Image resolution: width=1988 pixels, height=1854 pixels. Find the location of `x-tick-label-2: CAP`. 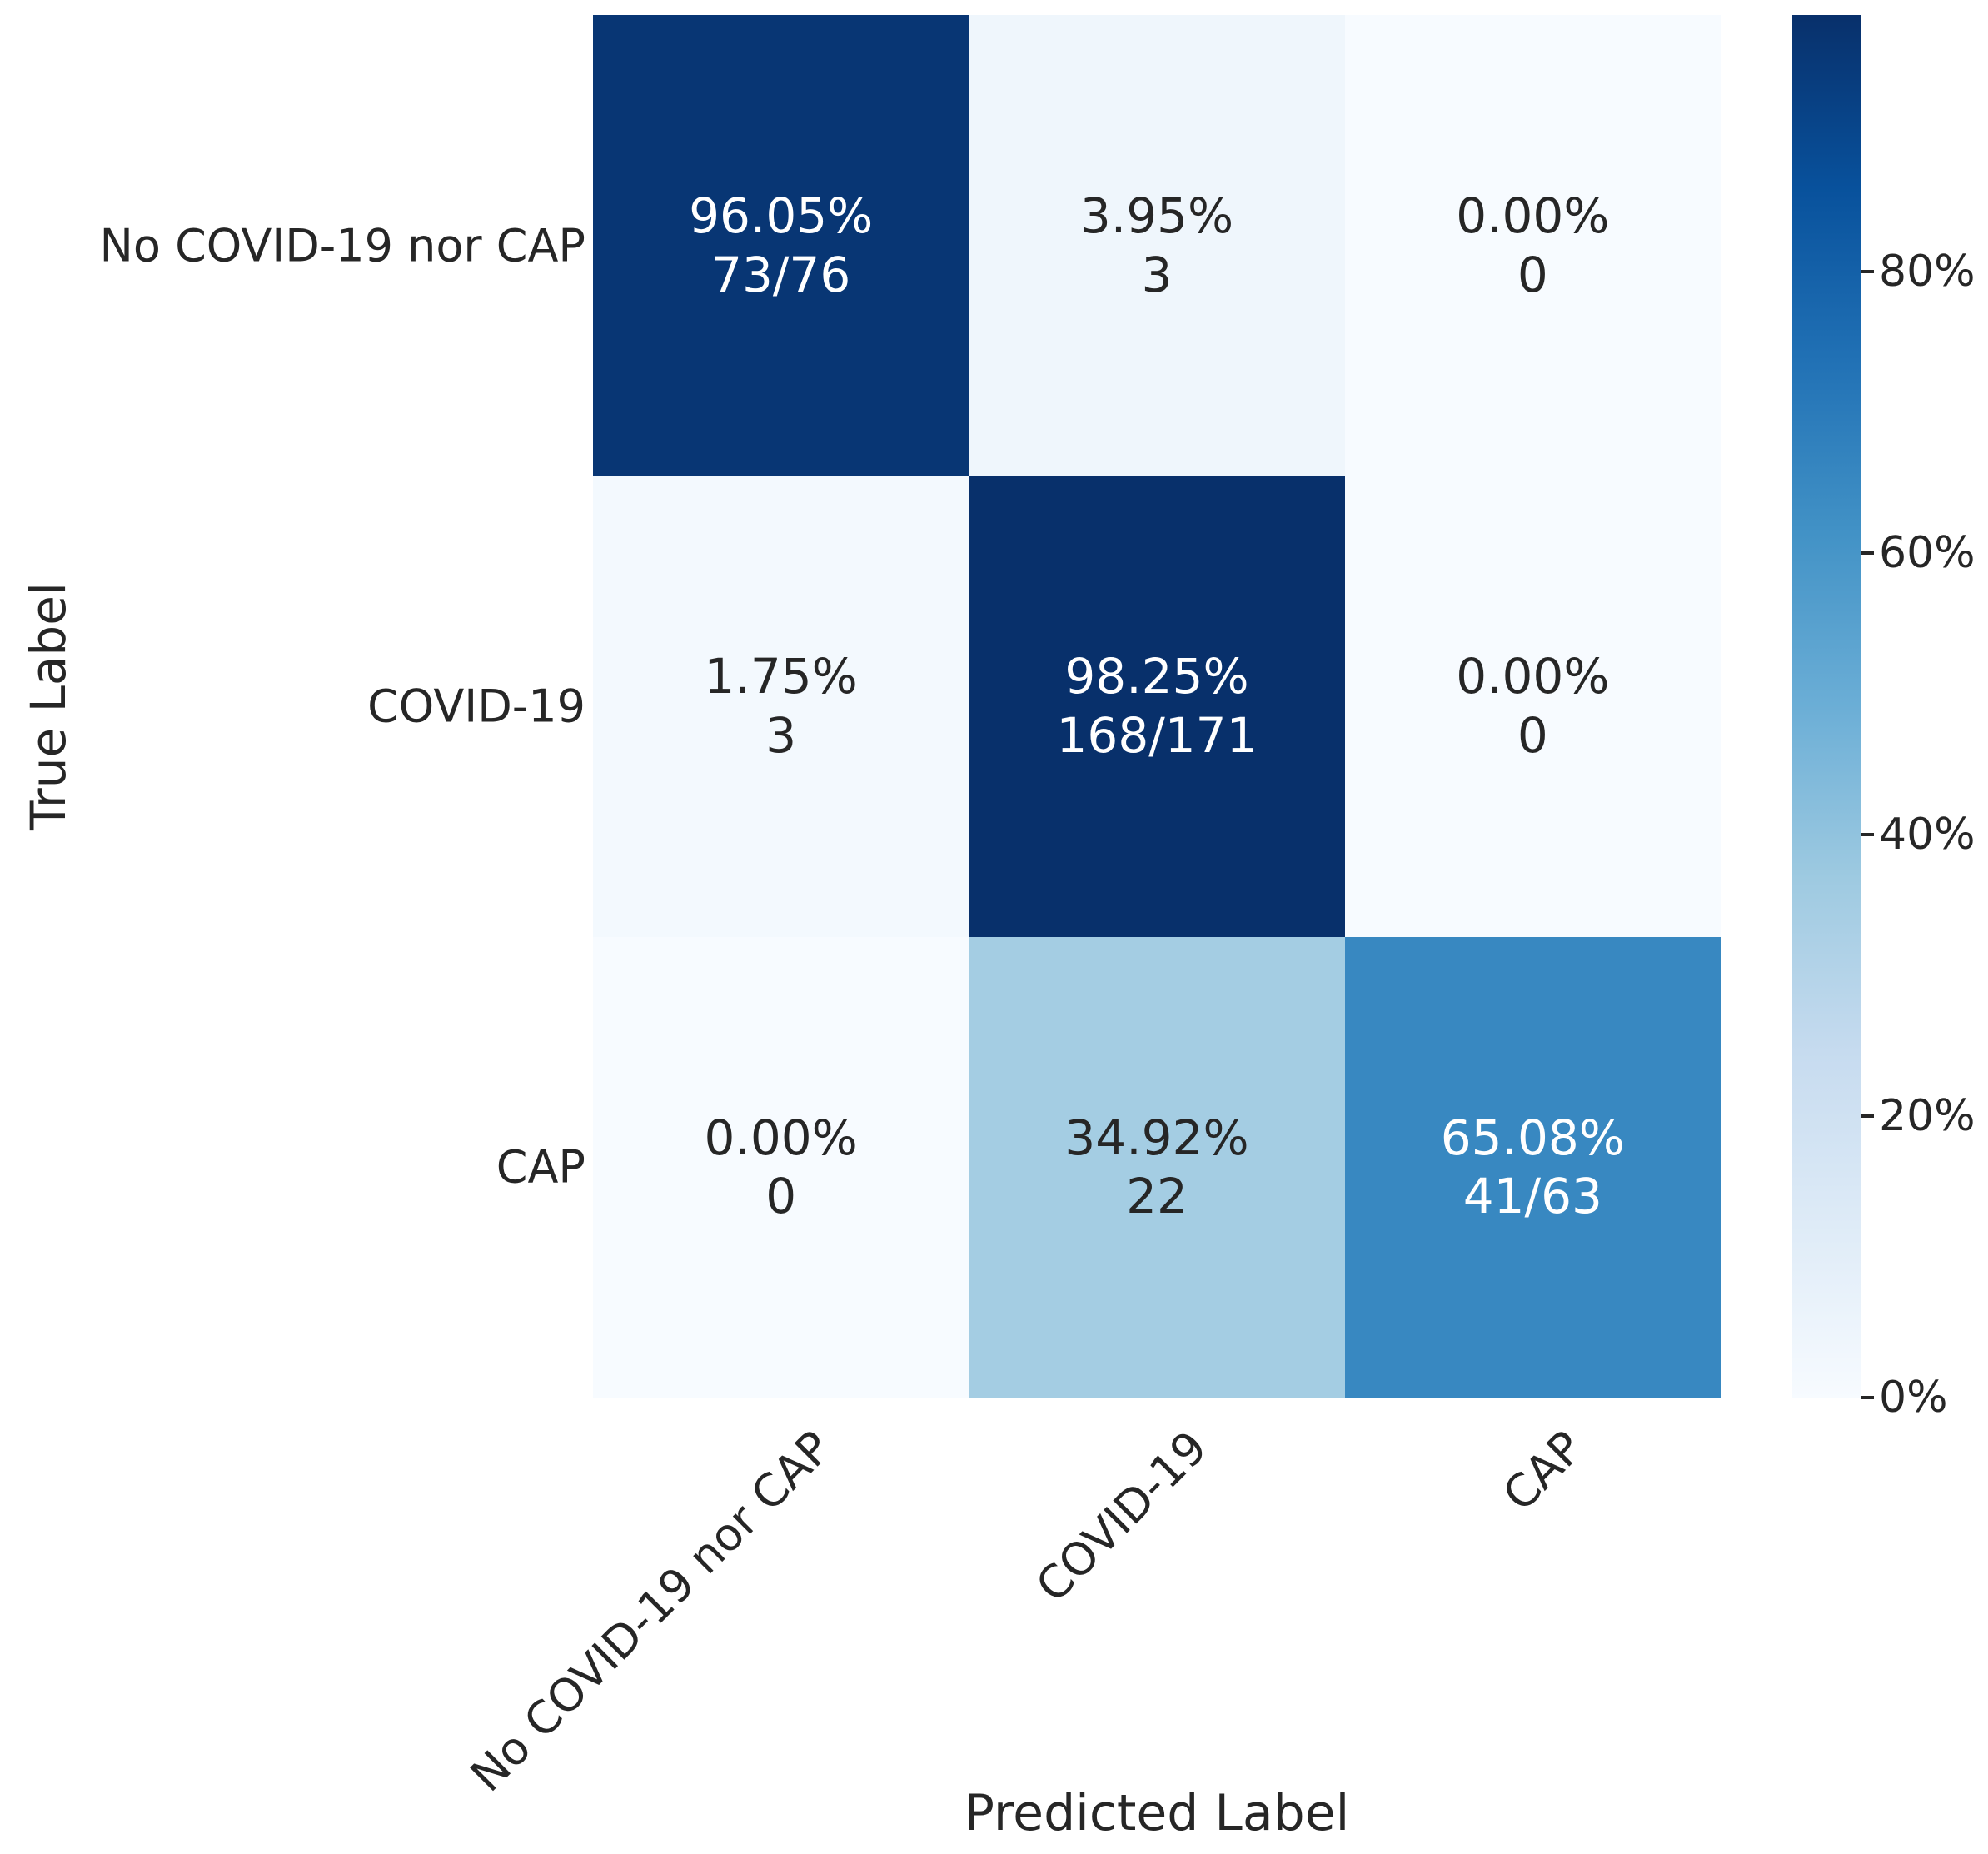

x-tick-label-2: CAP is located at coordinates (1542, 1471).